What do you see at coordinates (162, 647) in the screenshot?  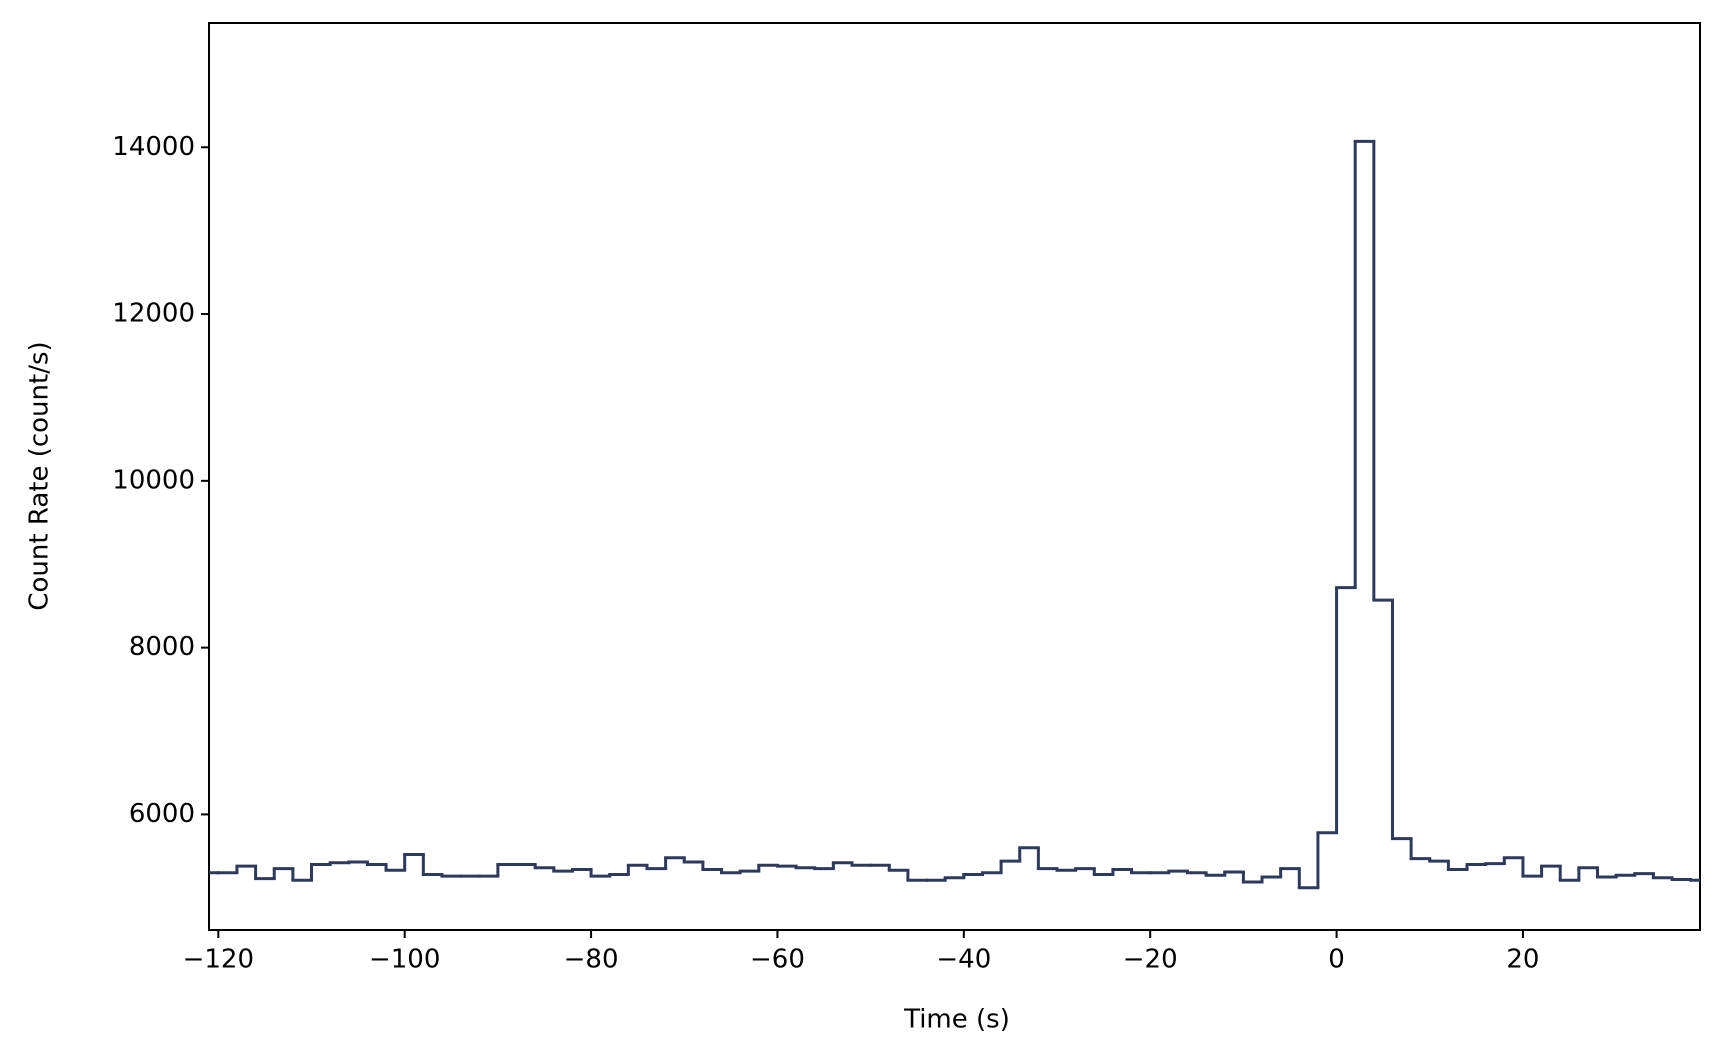 I see `y-tick-label: 8000` at bounding box center [162, 647].